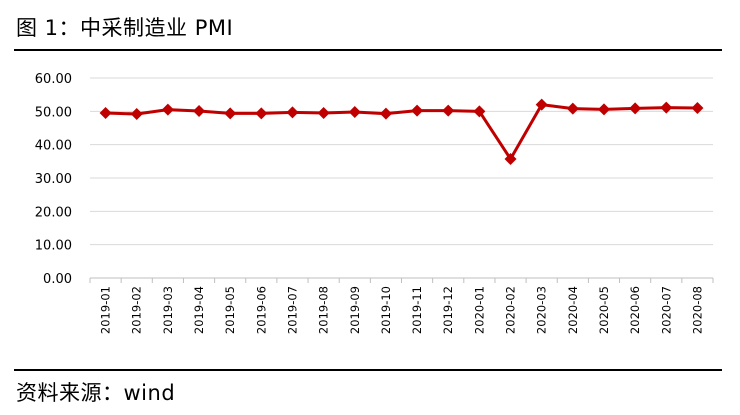 The width and height of the screenshot is (740, 415). What do you see at coordinates (53, 246) in the screenshot?
I see `y-tick-label: 10.00` at bounding box center [53, 246].